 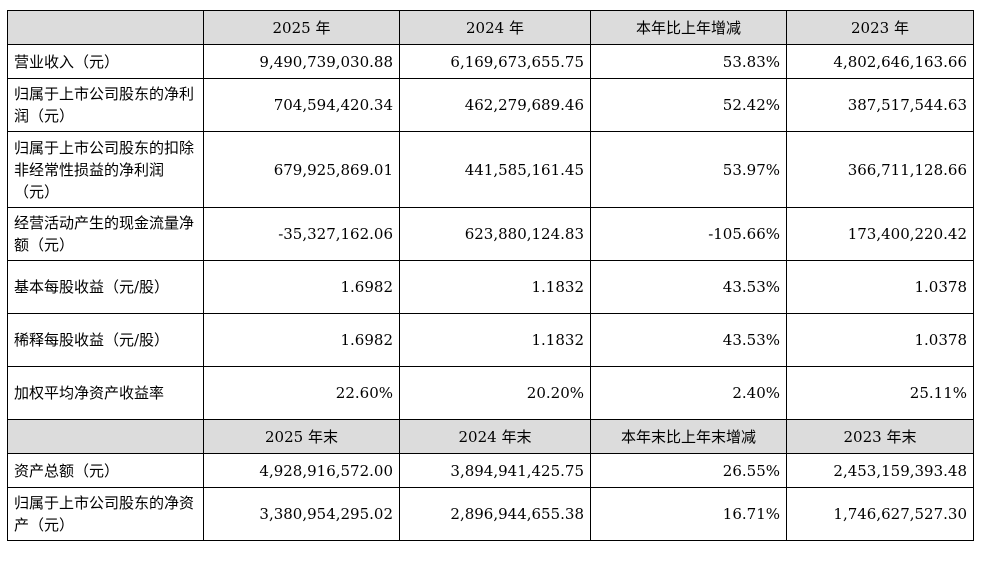 What do you see at coordinates (105, 169) in the screenshot?
I see `row-label: 归属于上市公司股东的扣除非经常性损益的净利润（元）` at bounding box center [105, 169].